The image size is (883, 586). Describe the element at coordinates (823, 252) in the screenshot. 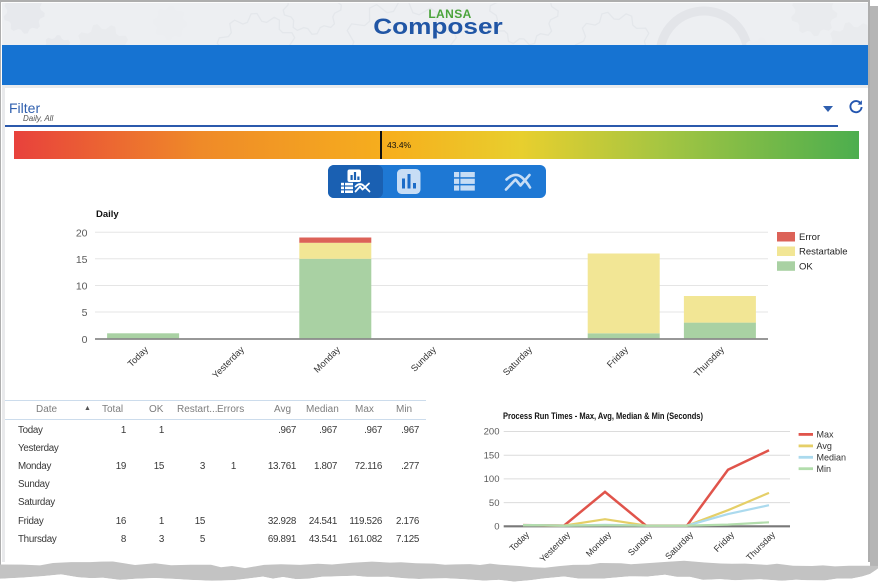

I see `svg-text: Restartable` at that location.